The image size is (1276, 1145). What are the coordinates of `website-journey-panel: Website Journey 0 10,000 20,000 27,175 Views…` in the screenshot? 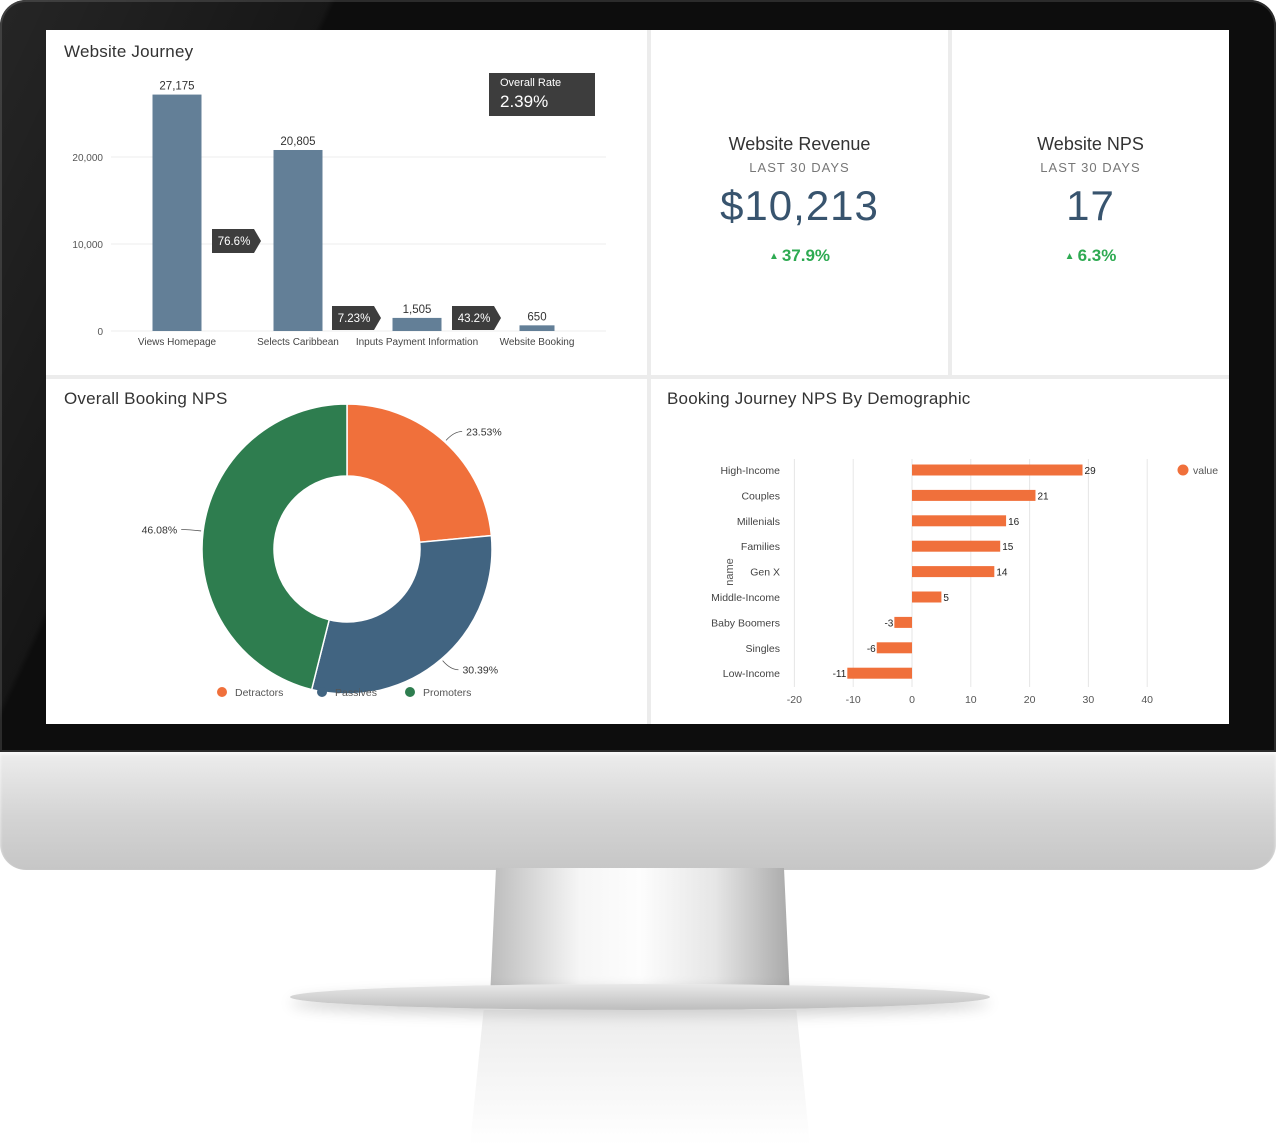 It's located at (346, 202).